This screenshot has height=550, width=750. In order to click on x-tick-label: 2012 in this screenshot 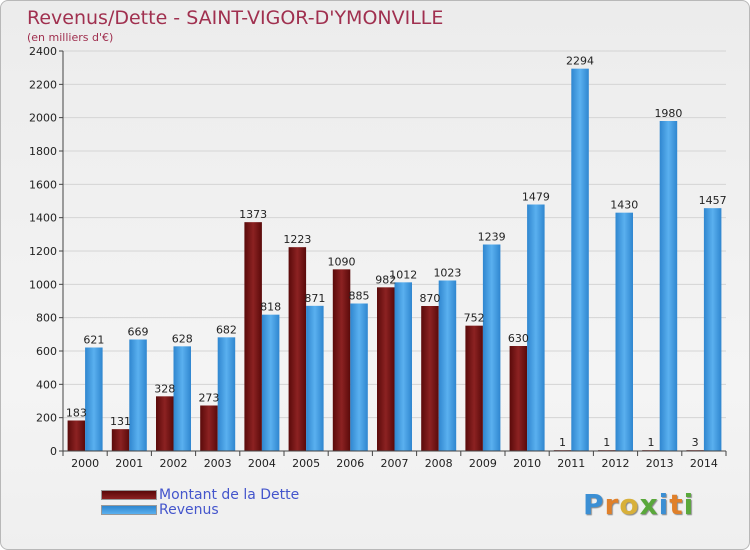, I will do `click(616, 463)`.